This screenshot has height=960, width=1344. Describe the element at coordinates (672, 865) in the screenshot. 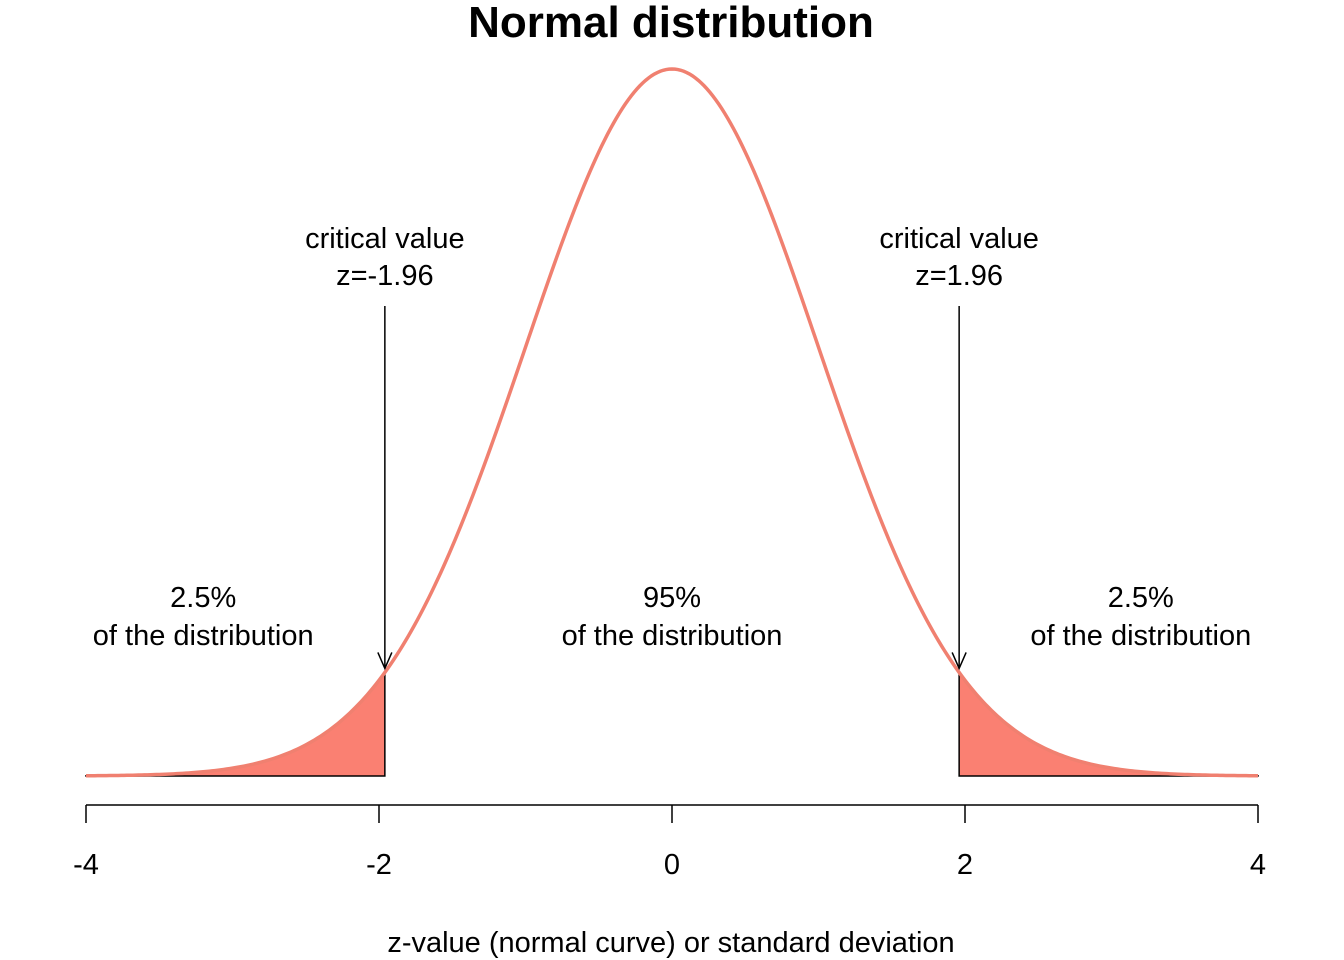

I see `x-tick-label: 0` at that location.